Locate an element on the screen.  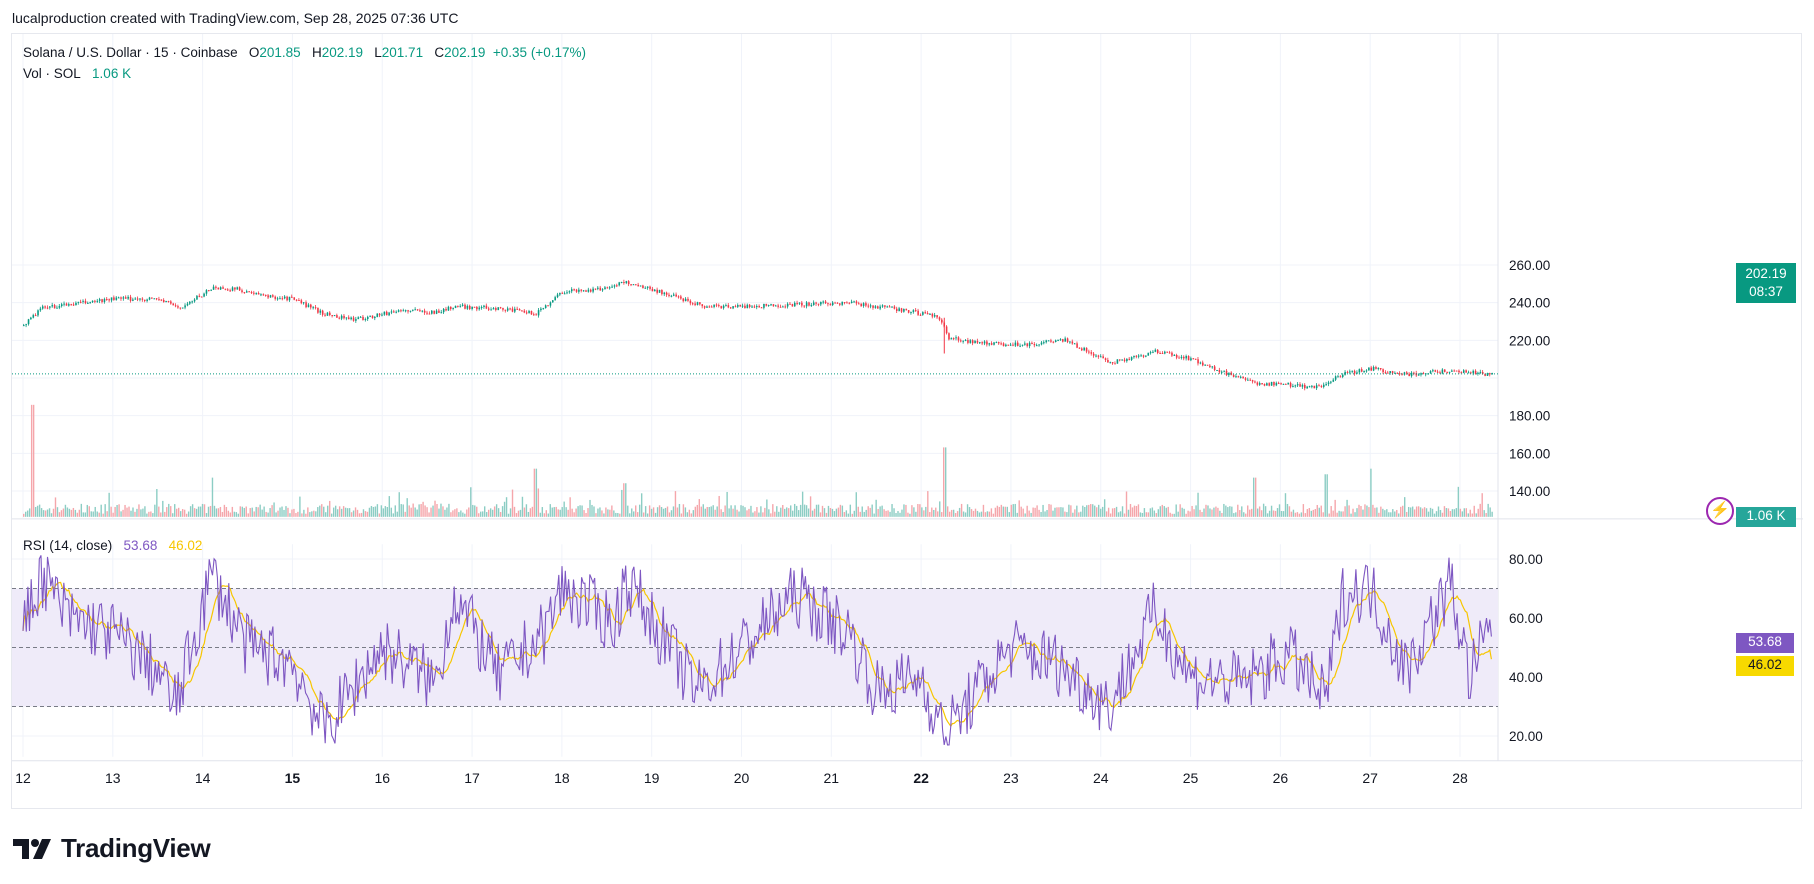
tradingview-logo: TradingView is located at coordinates (112, 848).